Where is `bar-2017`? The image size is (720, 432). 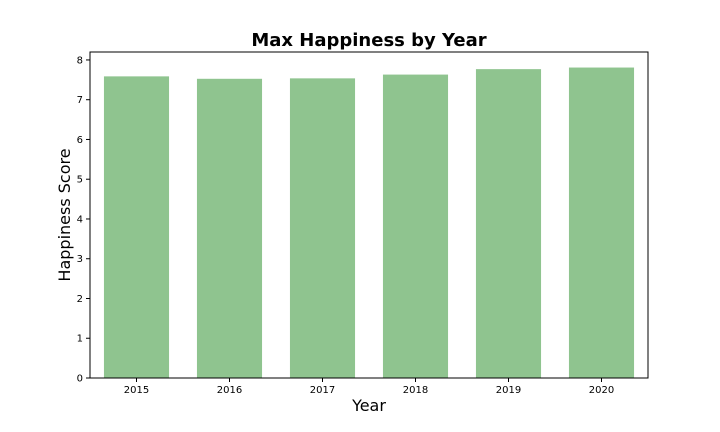
bar-2017 is located at coordinates (322, 228).